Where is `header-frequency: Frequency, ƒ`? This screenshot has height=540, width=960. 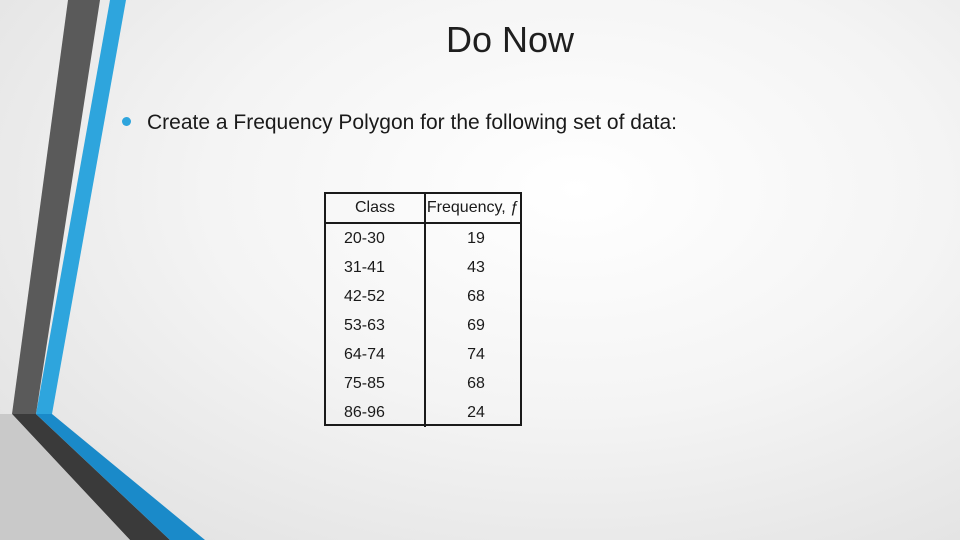
header-frequency: Frequency, ƒ is located at coordinates (472, 209).